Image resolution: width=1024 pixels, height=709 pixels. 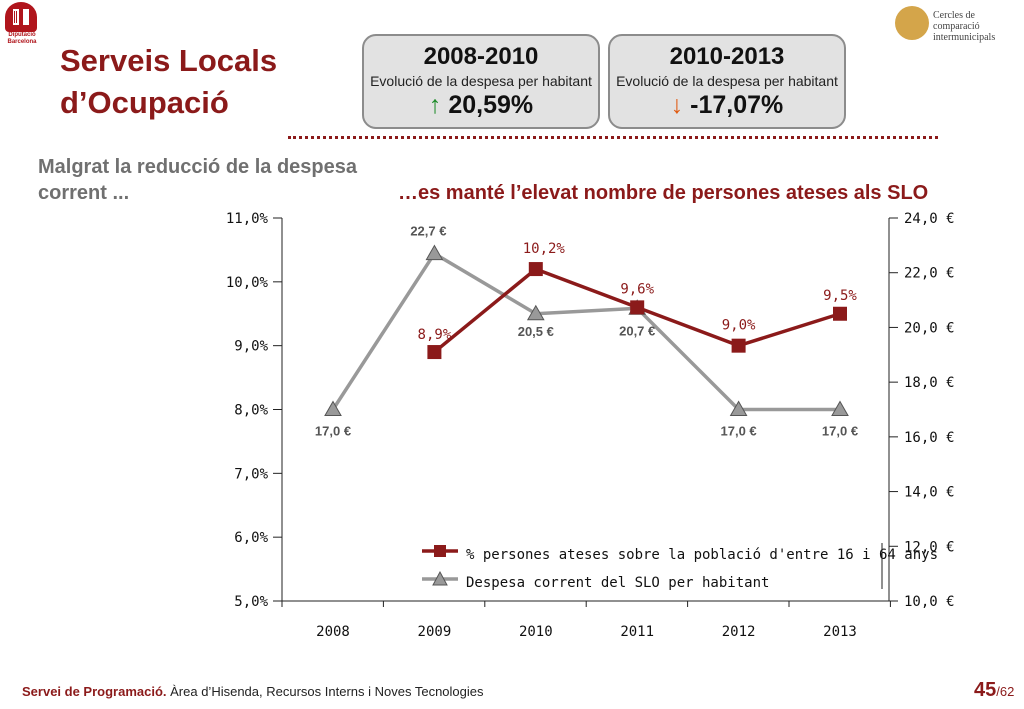 I want to click on title-line-2: d’Ocupació, so click(x=144, y=102).